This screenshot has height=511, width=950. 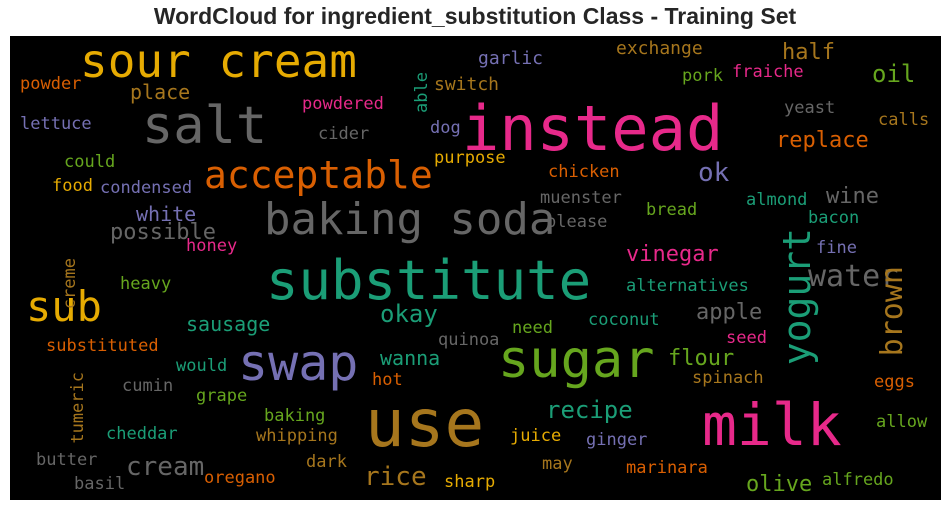 I want to click on word-dog: dog, so click(x=445, y=128).